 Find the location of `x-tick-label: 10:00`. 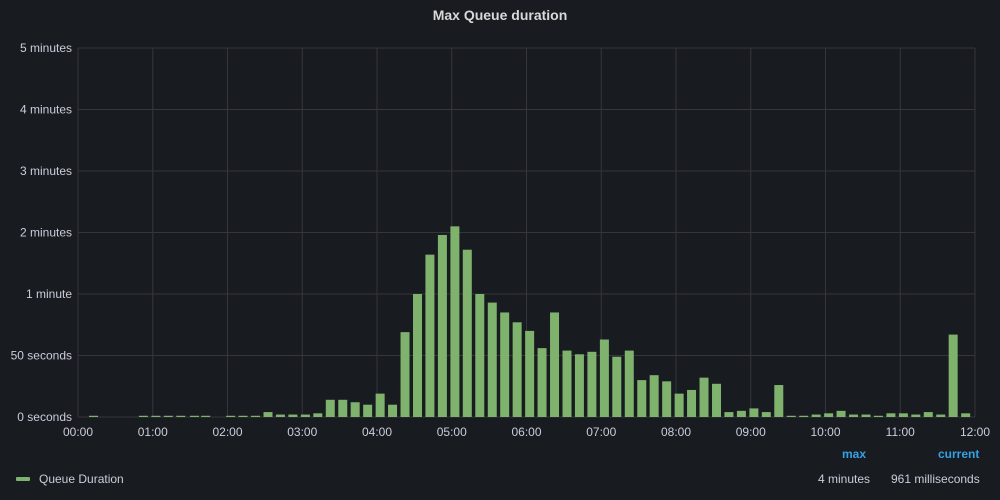

x-tick-label: 10:00 is located at coordinates (825, 432).